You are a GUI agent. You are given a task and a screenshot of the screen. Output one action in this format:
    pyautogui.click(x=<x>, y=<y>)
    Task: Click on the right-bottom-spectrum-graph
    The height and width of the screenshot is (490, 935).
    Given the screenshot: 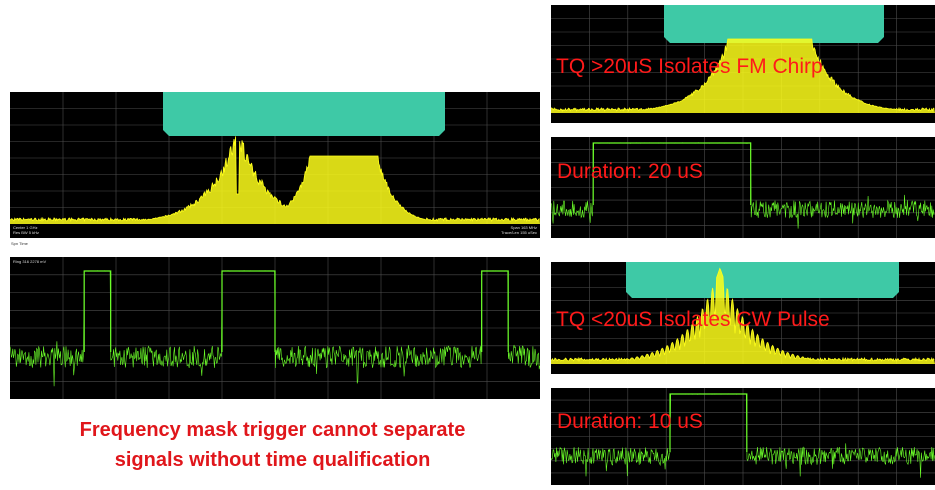 What is the action you would take?
    pyautogui.click(x=743, y=313)
    